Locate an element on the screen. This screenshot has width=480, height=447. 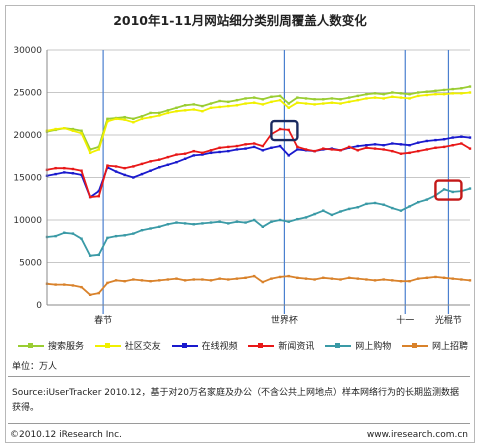
series-line is located at coordinates (258, 163).